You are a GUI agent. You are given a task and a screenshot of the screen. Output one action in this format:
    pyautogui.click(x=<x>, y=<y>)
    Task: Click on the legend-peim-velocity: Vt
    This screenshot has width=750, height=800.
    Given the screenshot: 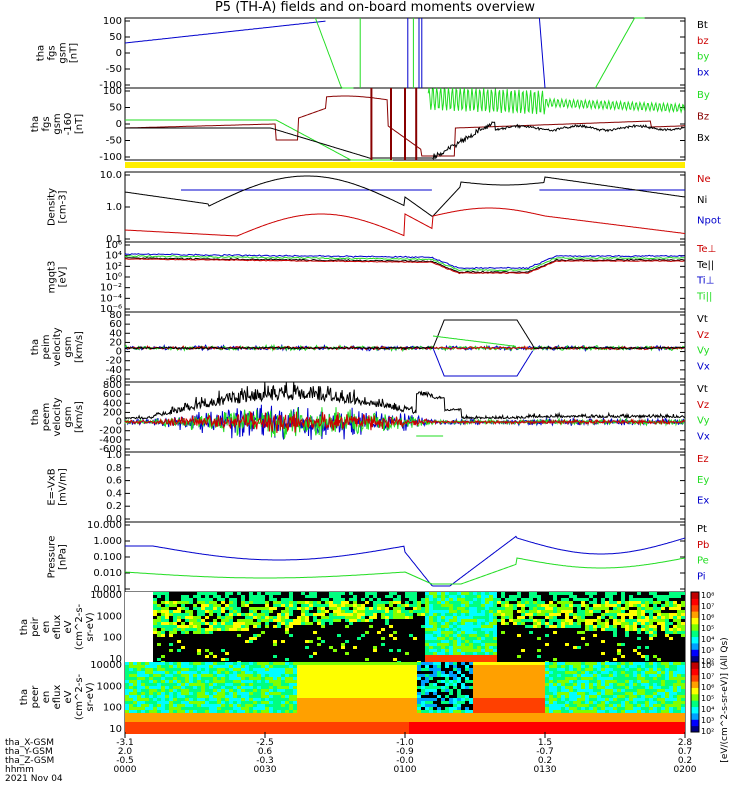 What is the action you would take?
    pyautogui.click(x=702, y=319)
    